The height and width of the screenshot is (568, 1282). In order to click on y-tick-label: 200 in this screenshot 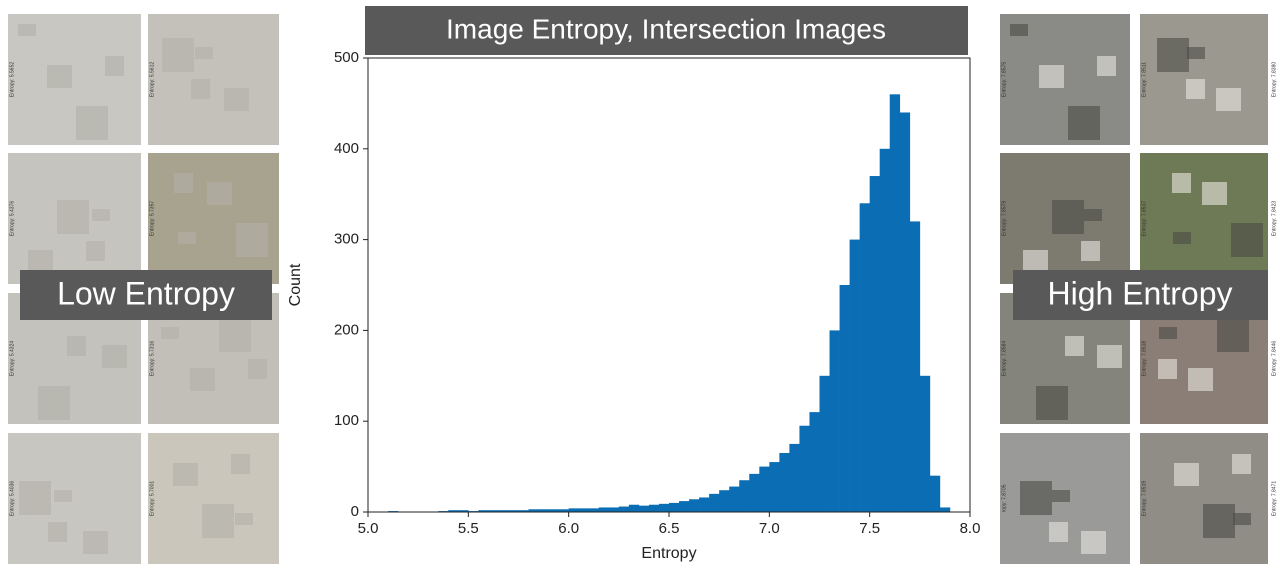, I will do `click(346, 329)`.